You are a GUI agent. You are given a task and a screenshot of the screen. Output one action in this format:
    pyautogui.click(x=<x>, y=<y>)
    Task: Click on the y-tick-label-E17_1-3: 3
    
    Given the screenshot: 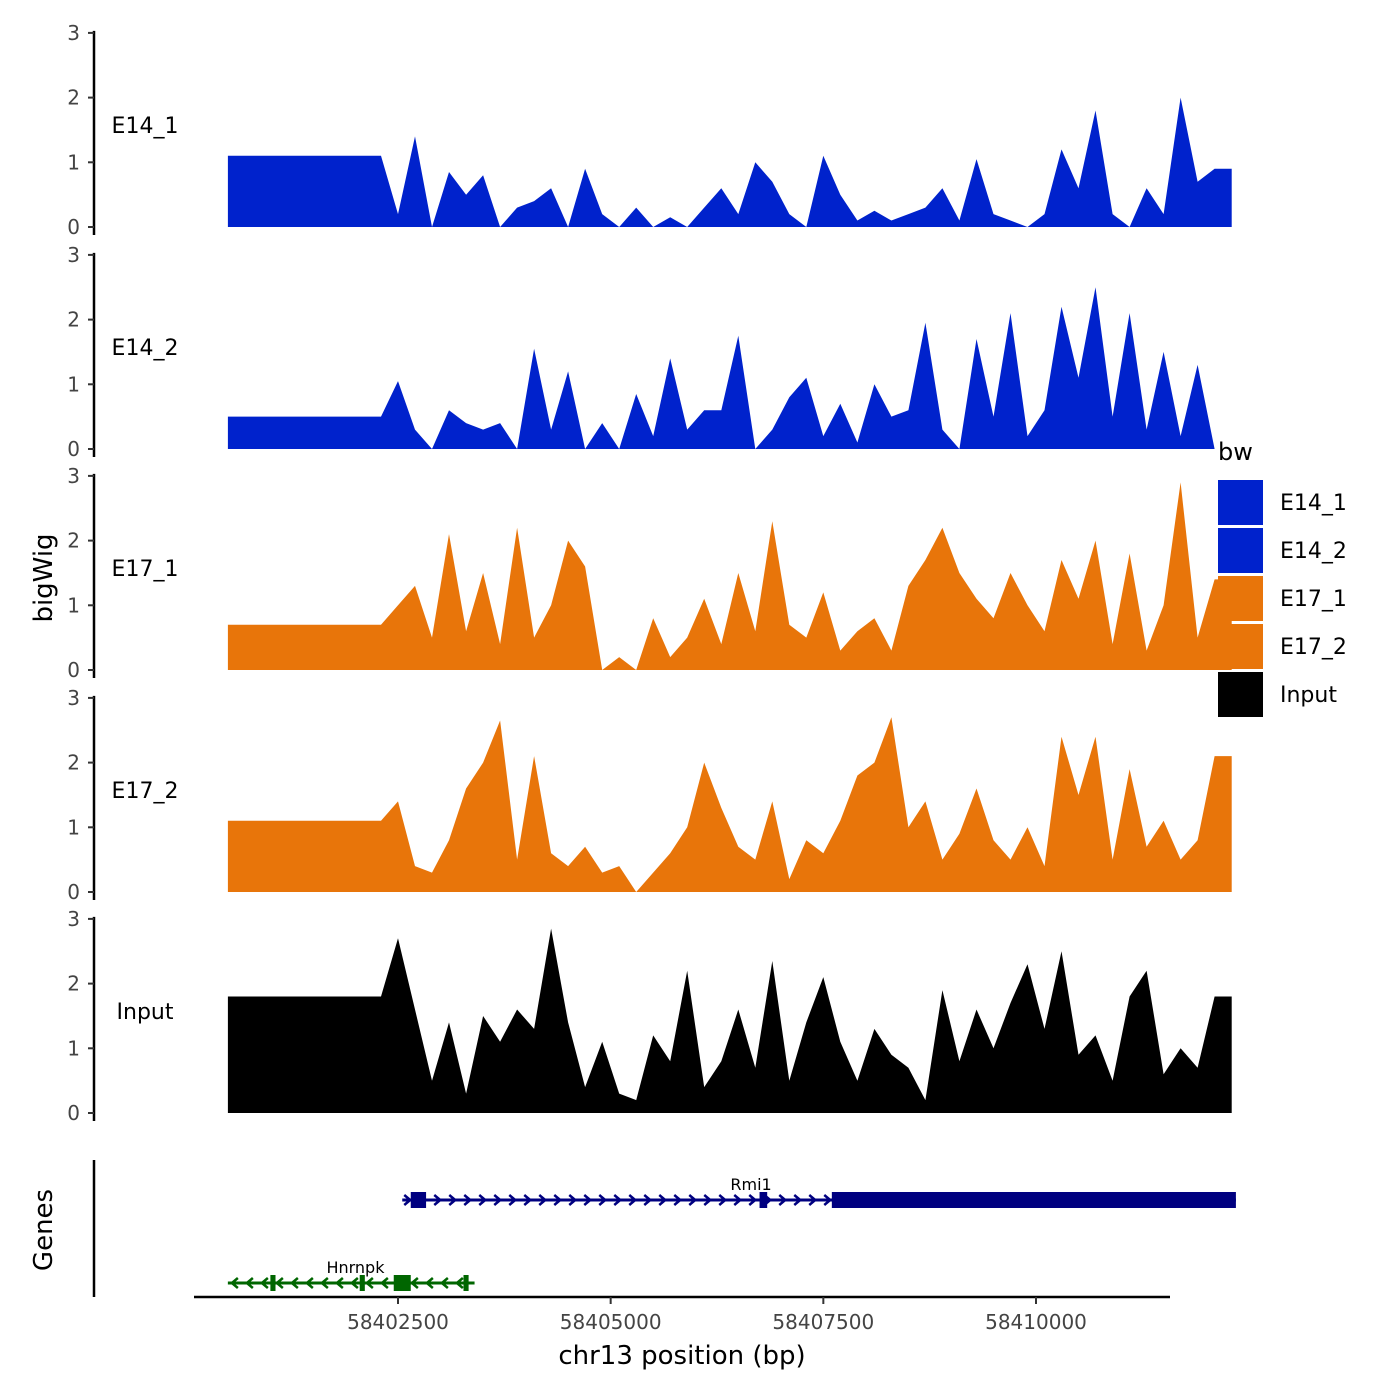 What is the action you would take?
    pyautogui.click(x=73, y=476)
    